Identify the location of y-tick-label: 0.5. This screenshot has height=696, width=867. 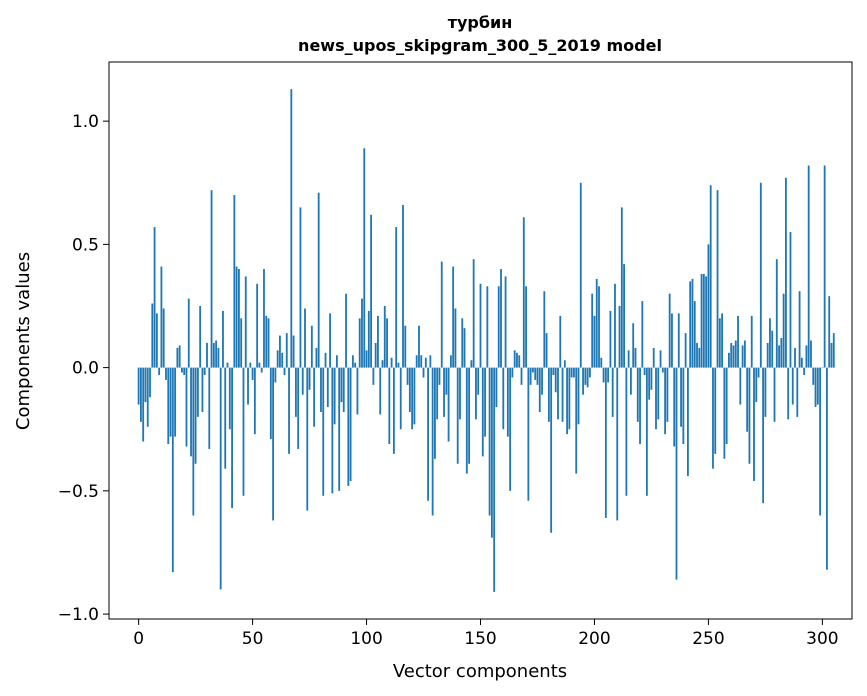
(85, 245).